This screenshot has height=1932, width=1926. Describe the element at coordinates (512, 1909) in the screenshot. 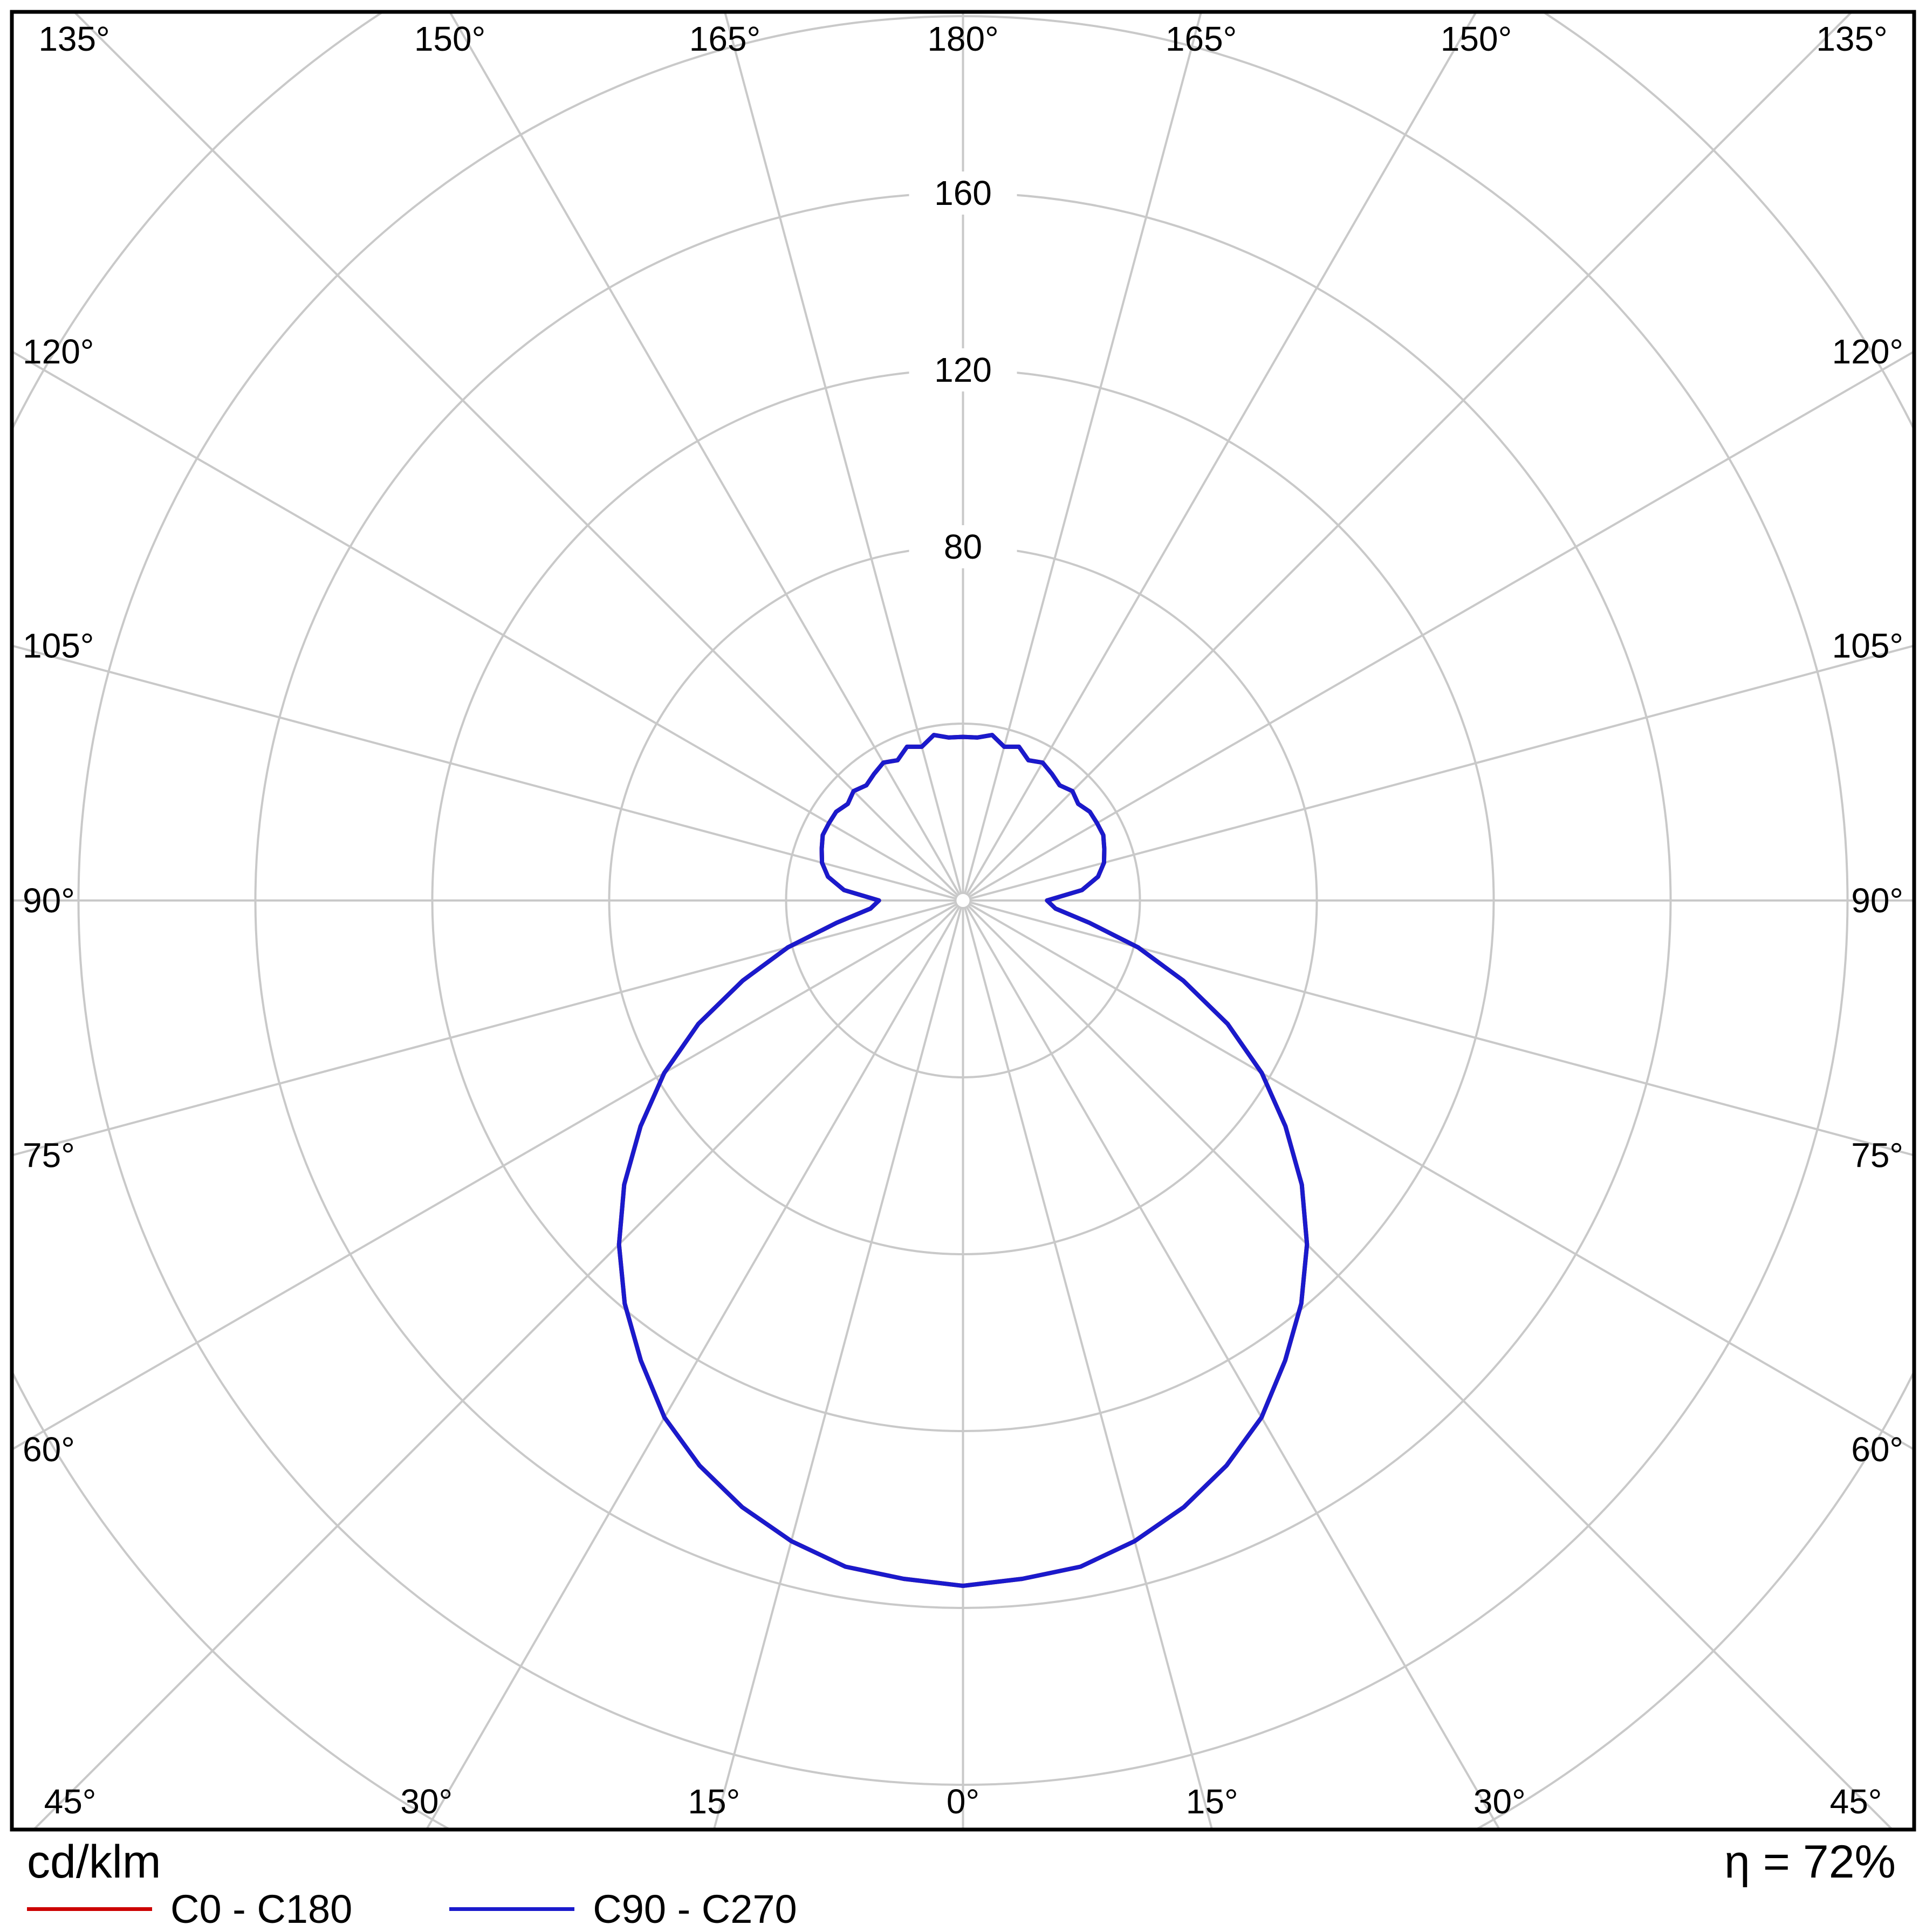

I see `legend-line-c90-c270` at that location.